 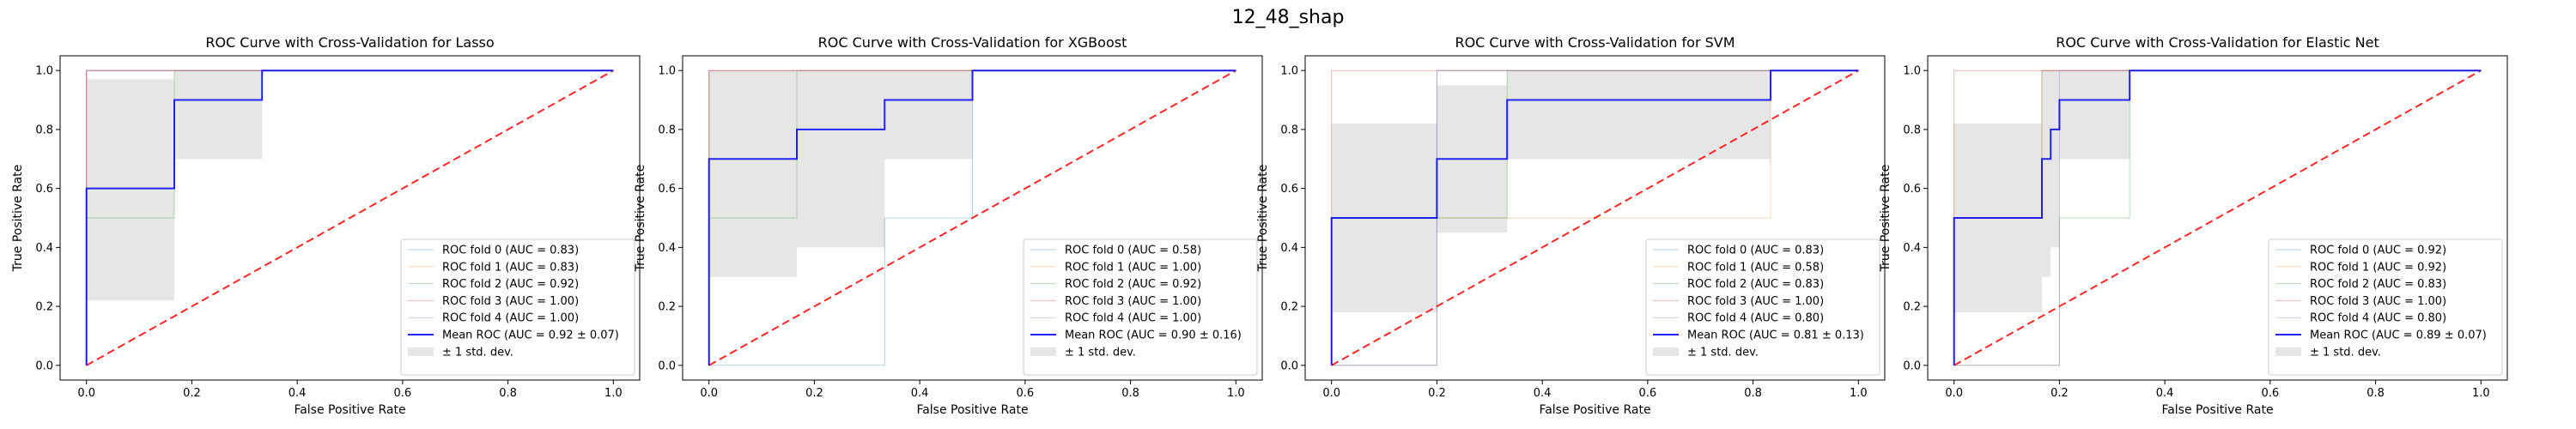 I want to click on legend-entry-label: ROC fold 1 (AUC = 1.00), so click(x=1133, y=267).